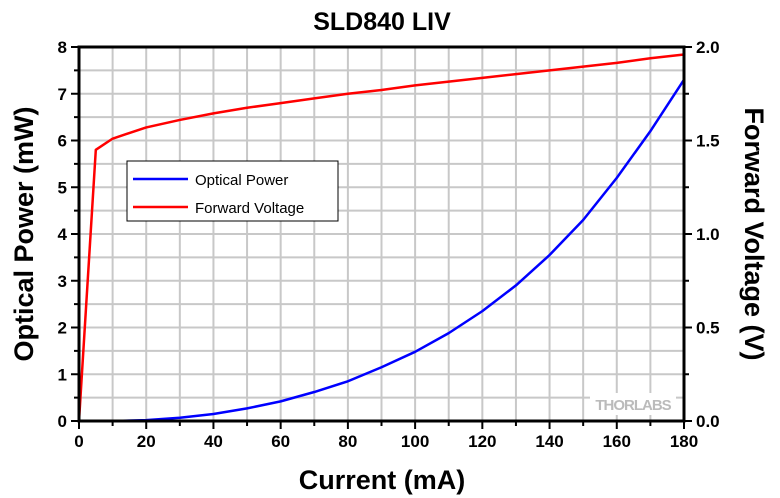 The image size is (780, 498). I want to click on thorlabs-logo: THORLABS, so click(633, 405).